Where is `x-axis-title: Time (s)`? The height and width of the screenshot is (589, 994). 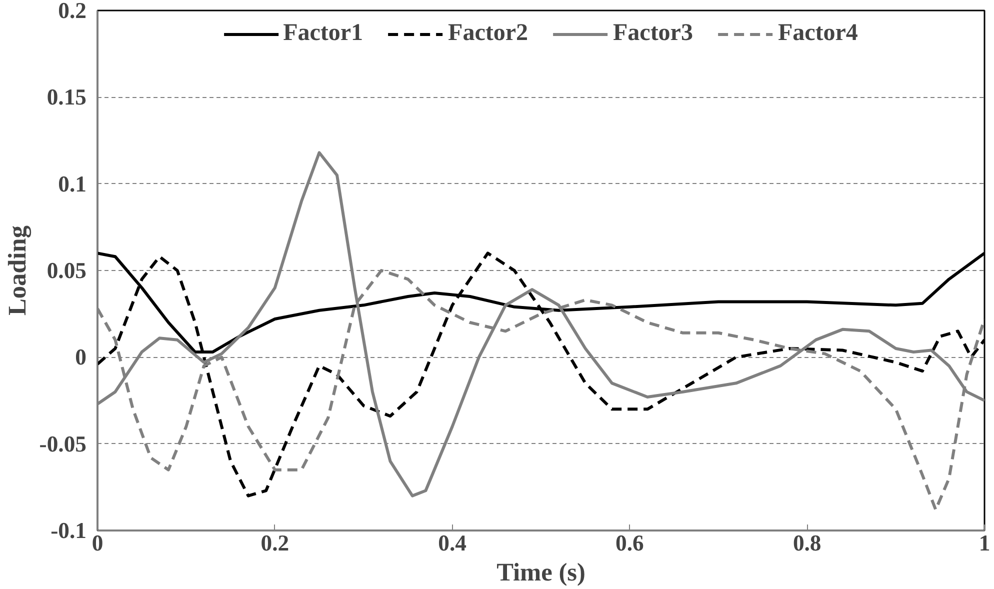 x-axis-title: Time (s) is located at coordinates (541, 572).